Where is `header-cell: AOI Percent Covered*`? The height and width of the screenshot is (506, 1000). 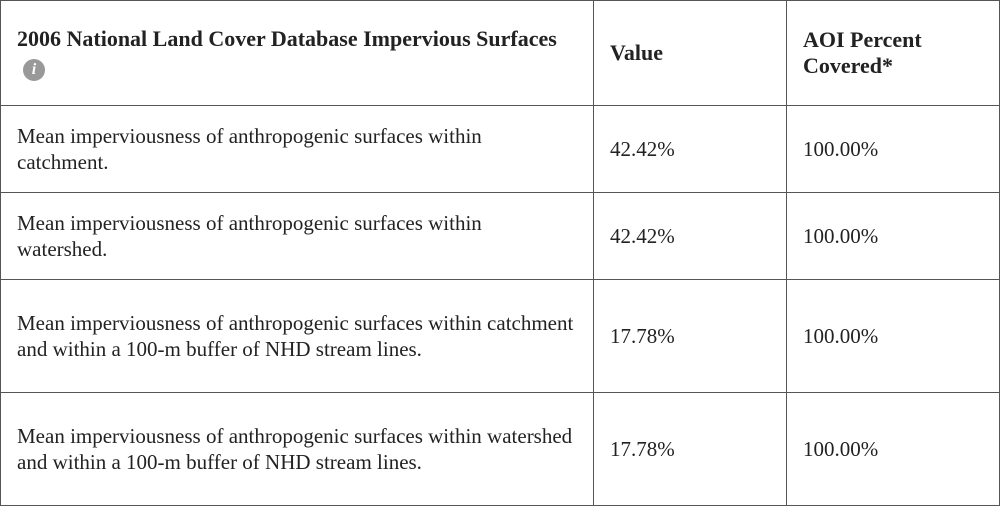
header-cell: AOI Percent Covered* is located at coordinates (893, 53).